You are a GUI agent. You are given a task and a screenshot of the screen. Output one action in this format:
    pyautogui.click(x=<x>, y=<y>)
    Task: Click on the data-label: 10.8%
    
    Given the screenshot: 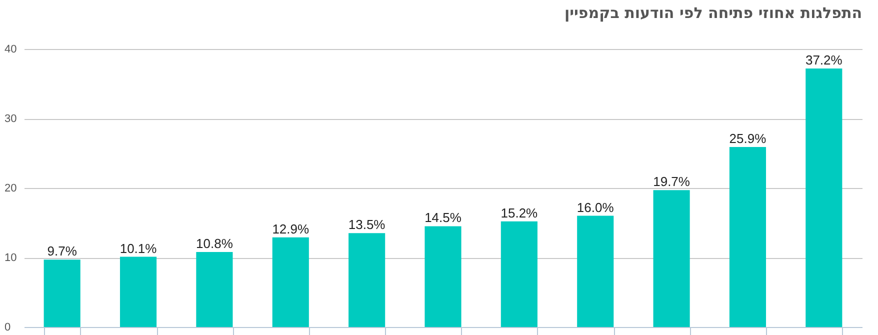 What is the action you would take?
    pyautogui.click(x=215, y=243)
    